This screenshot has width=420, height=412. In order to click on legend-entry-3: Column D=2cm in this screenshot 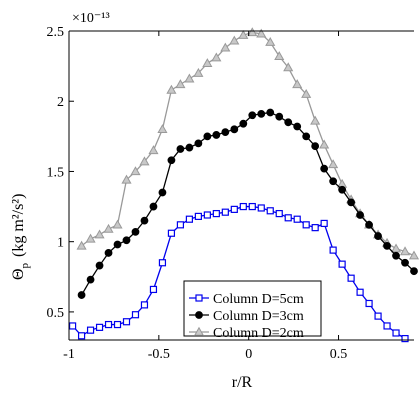, I will do `click(246, 333)`.